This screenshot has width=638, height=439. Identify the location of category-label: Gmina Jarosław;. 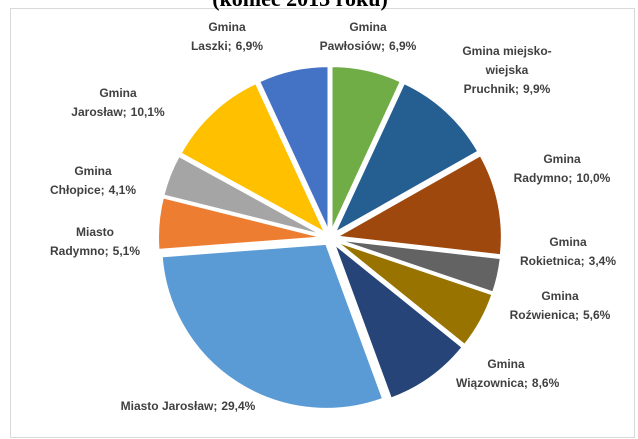
(104, 102).